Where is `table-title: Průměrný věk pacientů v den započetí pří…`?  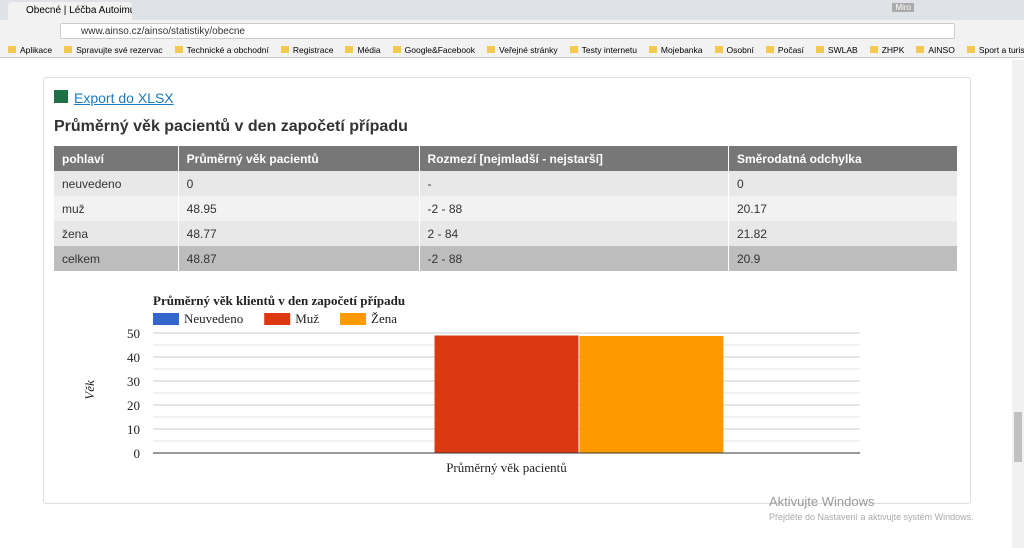
table-title: Průměrný věk pacientů v den započetí pří… is located at coordinates (231, 126).